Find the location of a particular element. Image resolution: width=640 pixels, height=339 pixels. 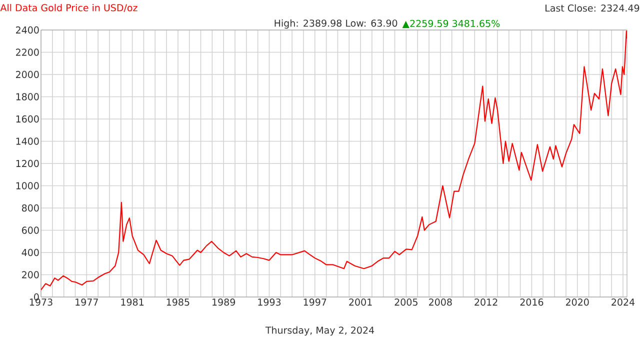

x-tick-label: 1973 is located at coordinates (41, 302).